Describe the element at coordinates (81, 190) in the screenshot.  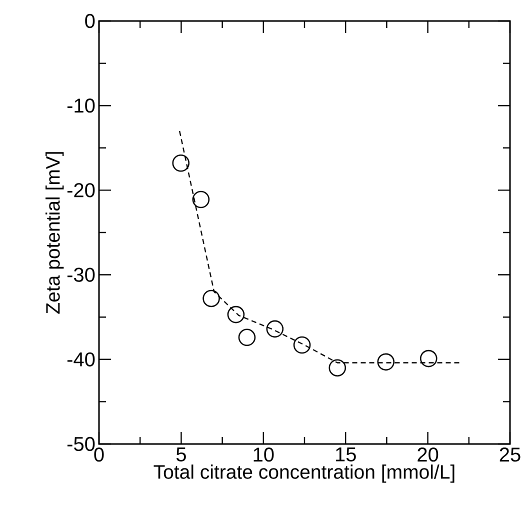
I see `y-tick-label: -20` at that location.